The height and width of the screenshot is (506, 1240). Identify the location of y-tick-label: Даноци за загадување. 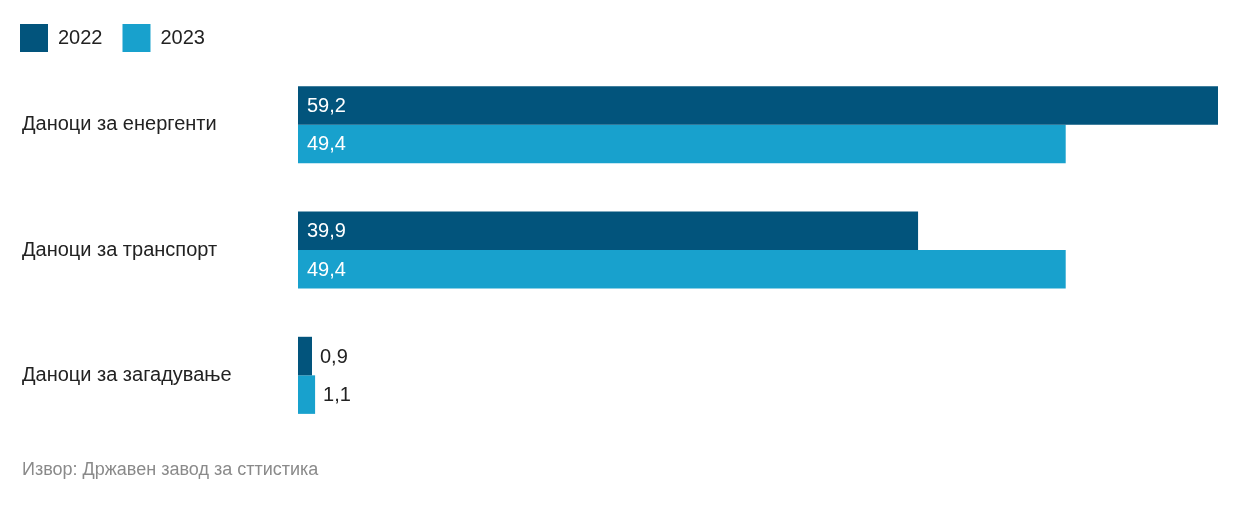
(127, 373).